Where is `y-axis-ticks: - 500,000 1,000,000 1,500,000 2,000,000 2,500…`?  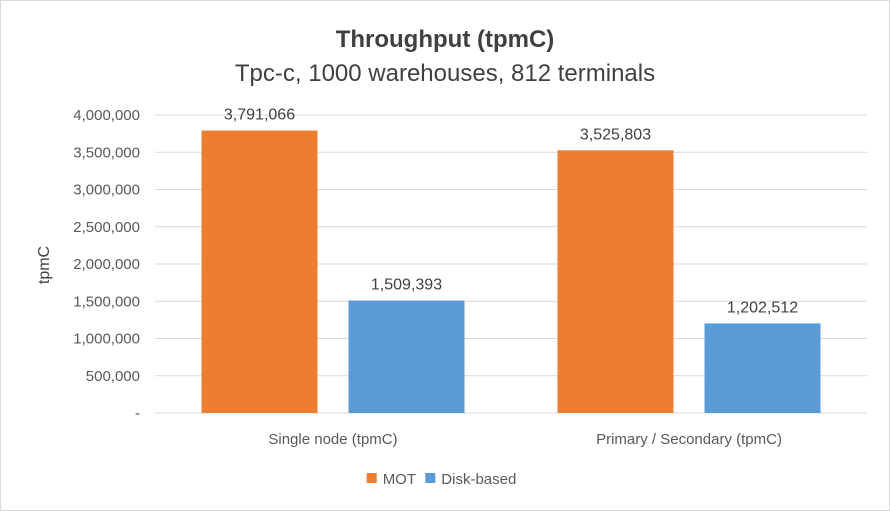 y-axis-ticks: - 500,000 1,000,000 1,500,000 2,000,000 2,500… is located at coordinates (106, 264).